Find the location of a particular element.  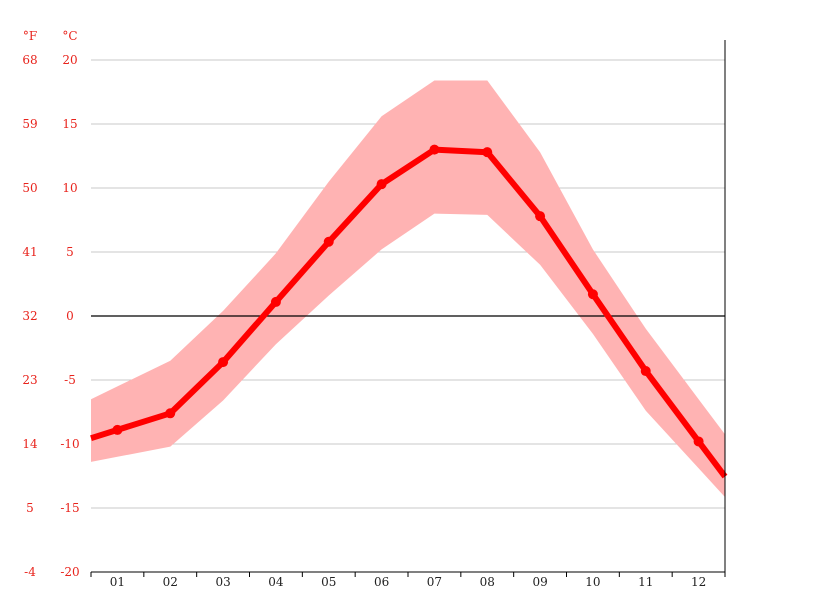

y-tick-label-celsius: 5 is located at coordinates (70, 252).